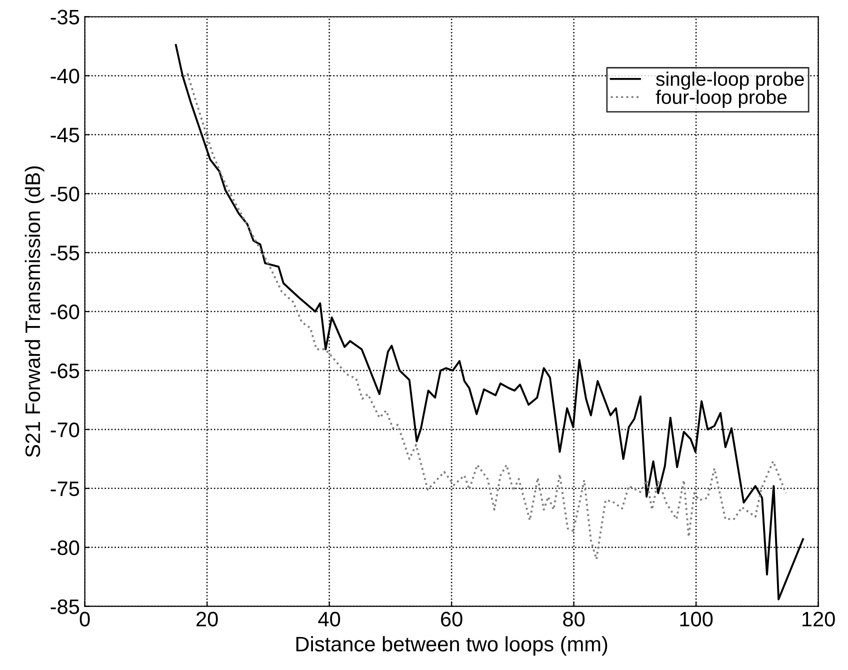 This screenshot has height=670, width=848. What do you see at coordinates (207, 619) in the screenshot?
I see `x-tick-label: 20` at bounding box center [207, 619].